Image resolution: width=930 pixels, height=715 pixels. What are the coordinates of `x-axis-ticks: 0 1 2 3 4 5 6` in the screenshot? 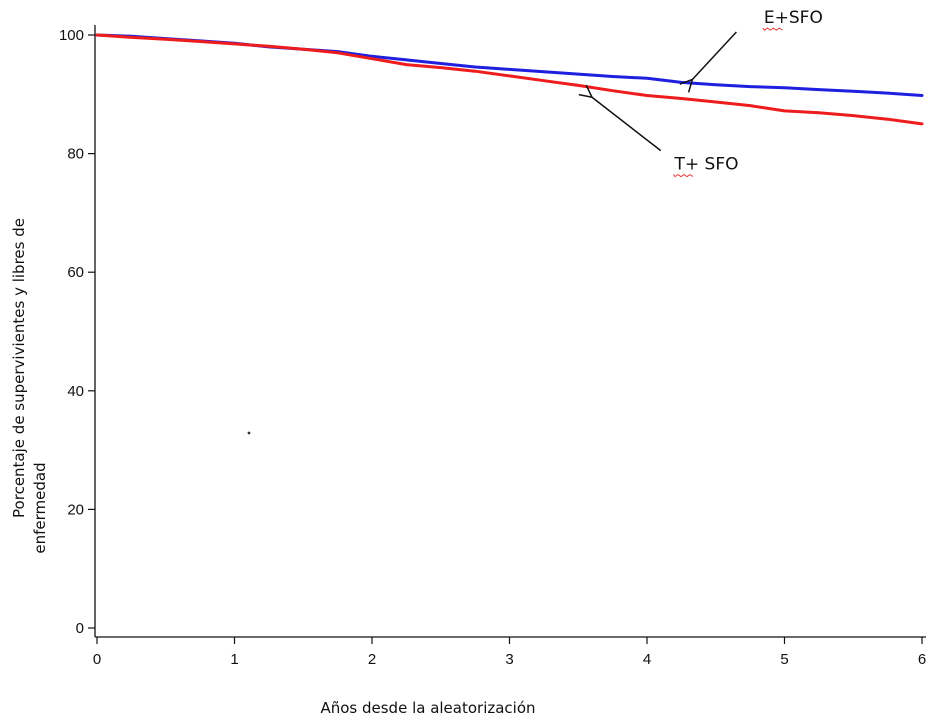 It's located at (509, 652).